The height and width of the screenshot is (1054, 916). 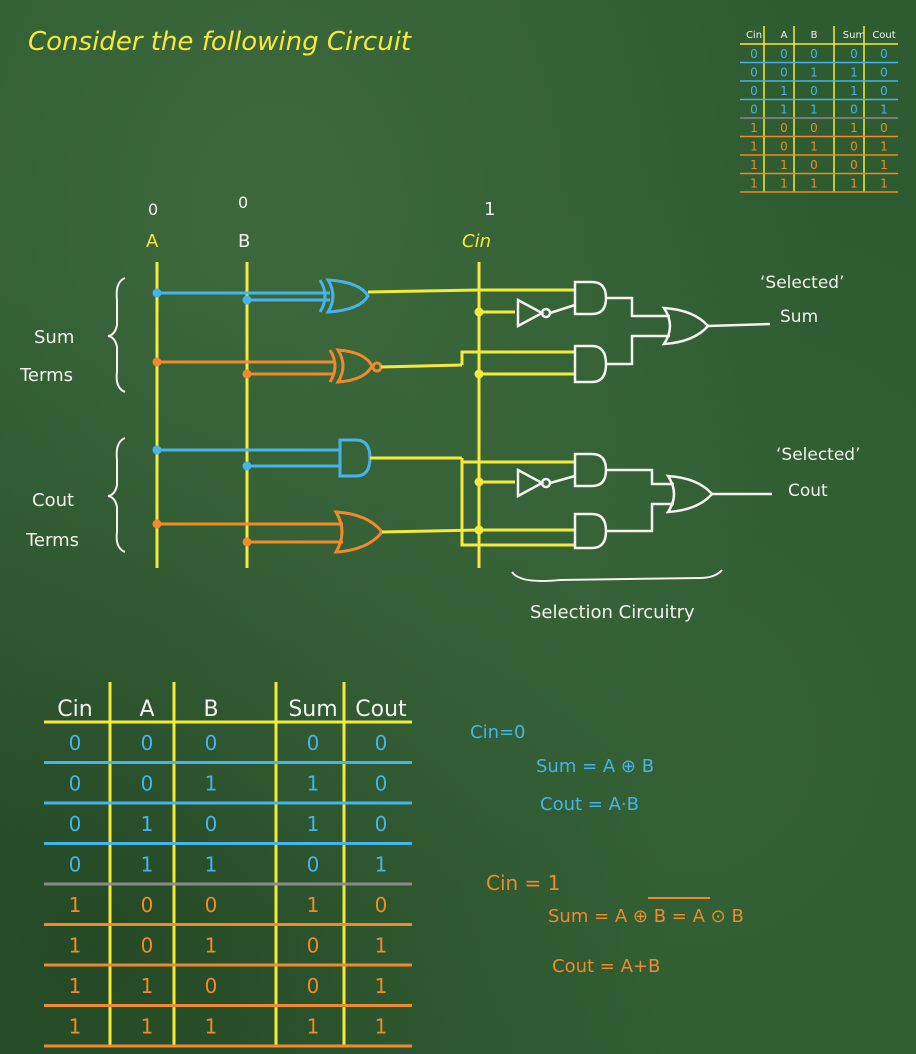 What do you see at coordinates (589, 804) in the screenshot?
I see `eq-cin0-cout: Cout = A·B` at bounding box center [589, 804].